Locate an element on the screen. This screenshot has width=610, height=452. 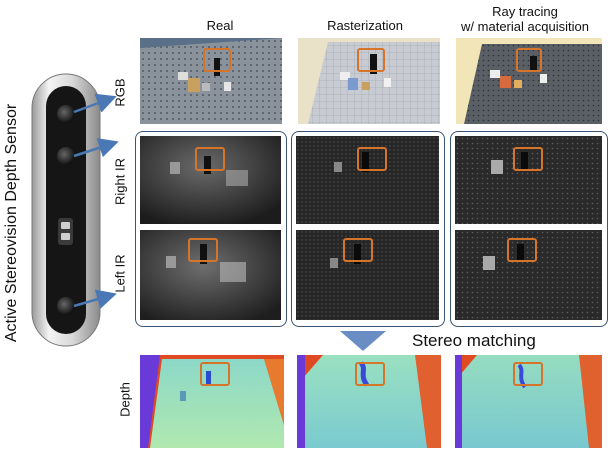
column-header-raytracing-line1: Ray tracing is located at coordinates (525, 11).